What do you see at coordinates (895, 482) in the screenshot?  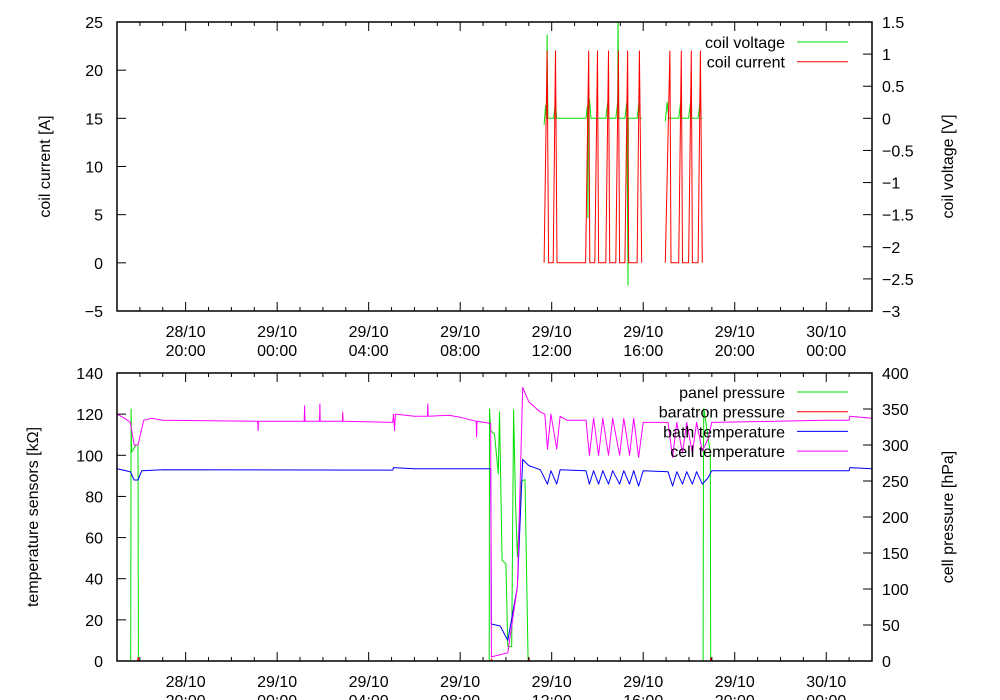 I see `y2-tick-label: 250` at bounding box center [895, 482].